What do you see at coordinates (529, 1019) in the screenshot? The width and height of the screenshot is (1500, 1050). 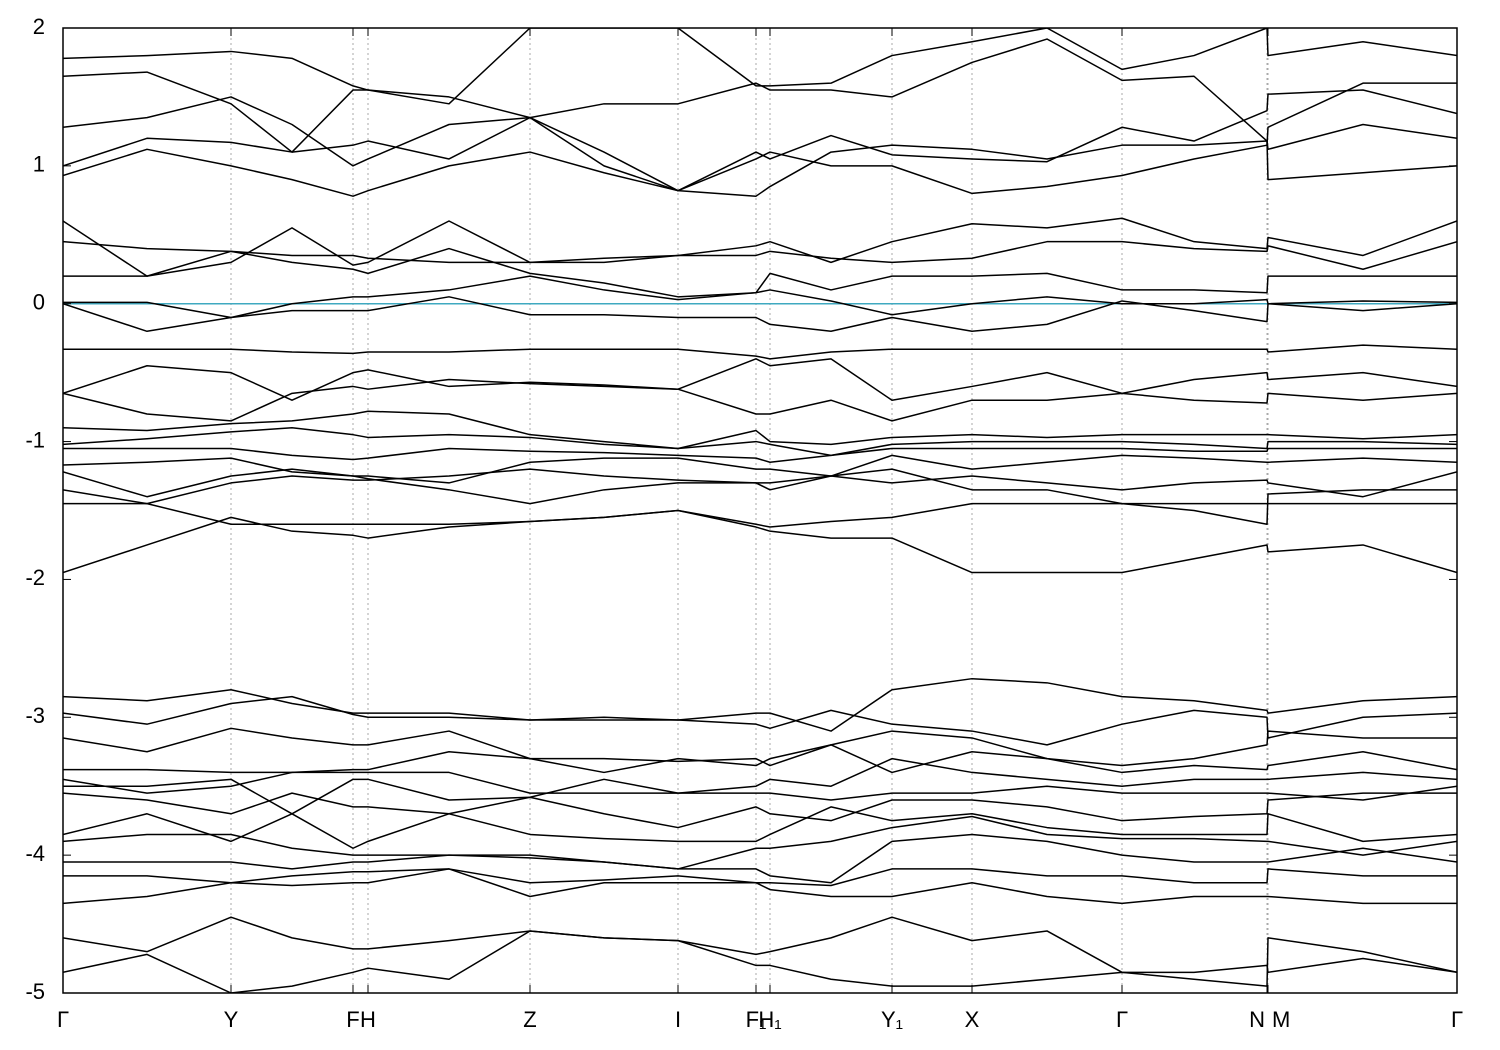 I see `x-tick-label: Z` at bounding box center [529, 1019].